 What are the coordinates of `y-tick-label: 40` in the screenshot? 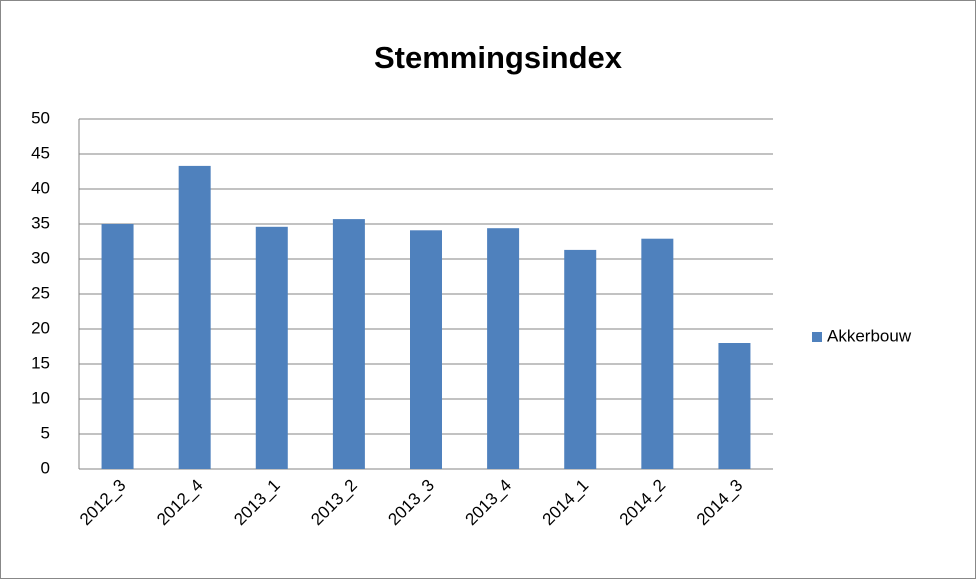 It's located at (40, 187).